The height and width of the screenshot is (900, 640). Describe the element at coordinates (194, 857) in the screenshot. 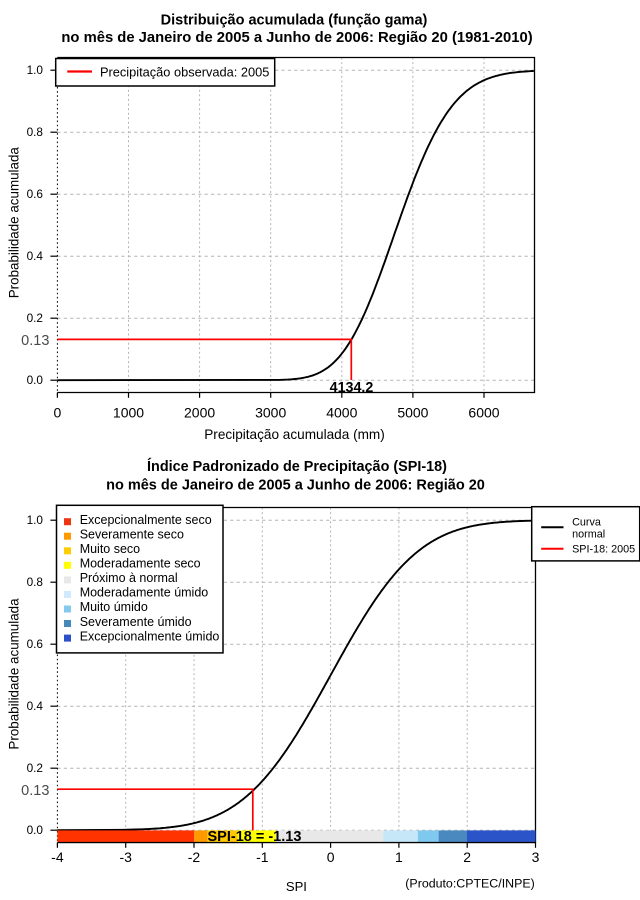

I see `svg-text: -2` at that location.